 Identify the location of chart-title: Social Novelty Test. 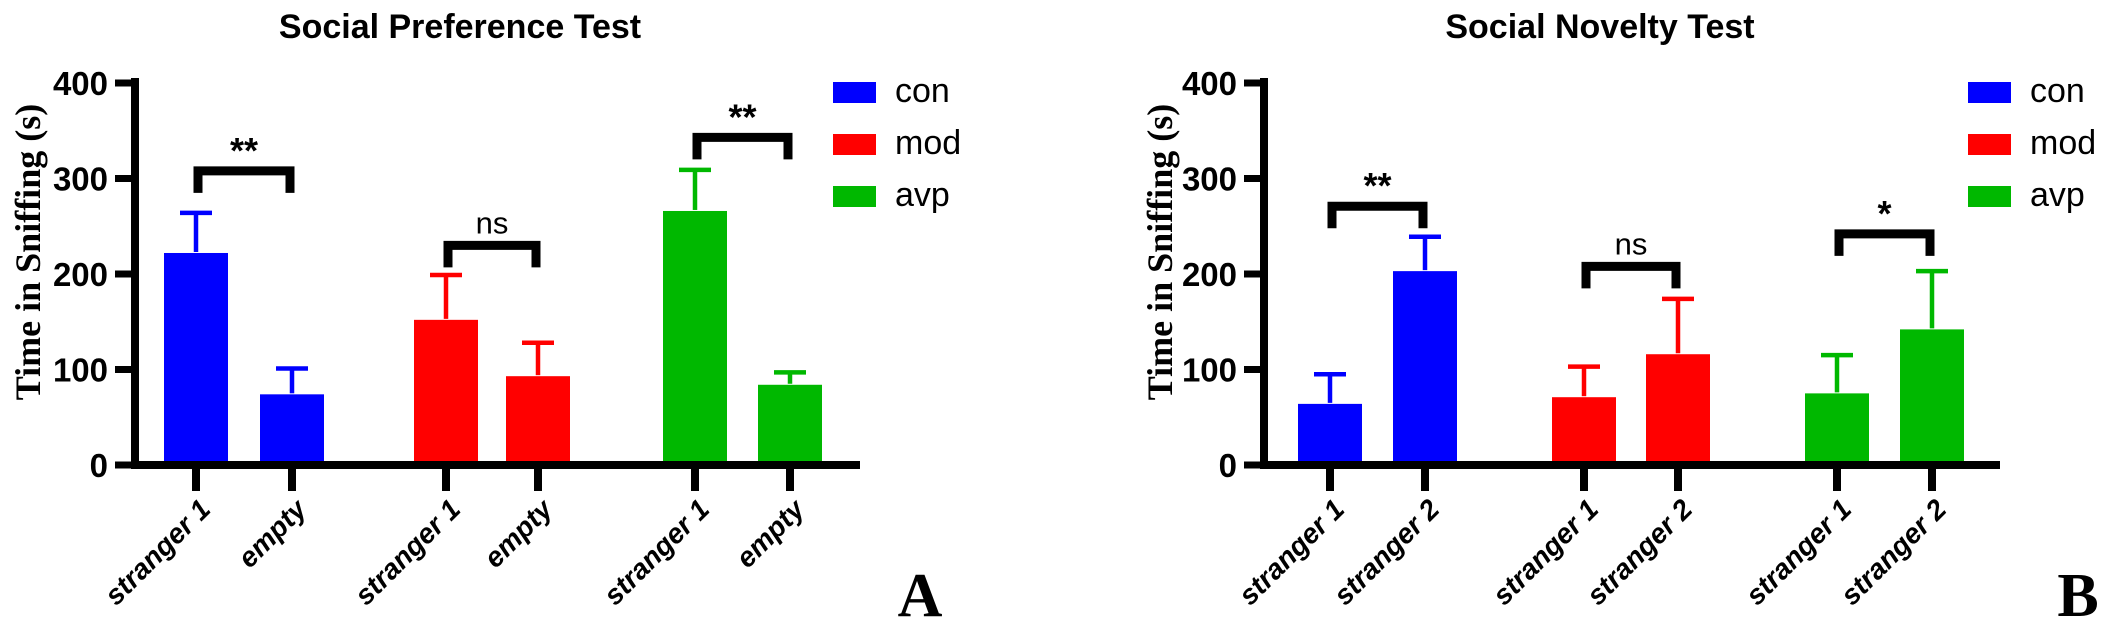
(1599, 27).